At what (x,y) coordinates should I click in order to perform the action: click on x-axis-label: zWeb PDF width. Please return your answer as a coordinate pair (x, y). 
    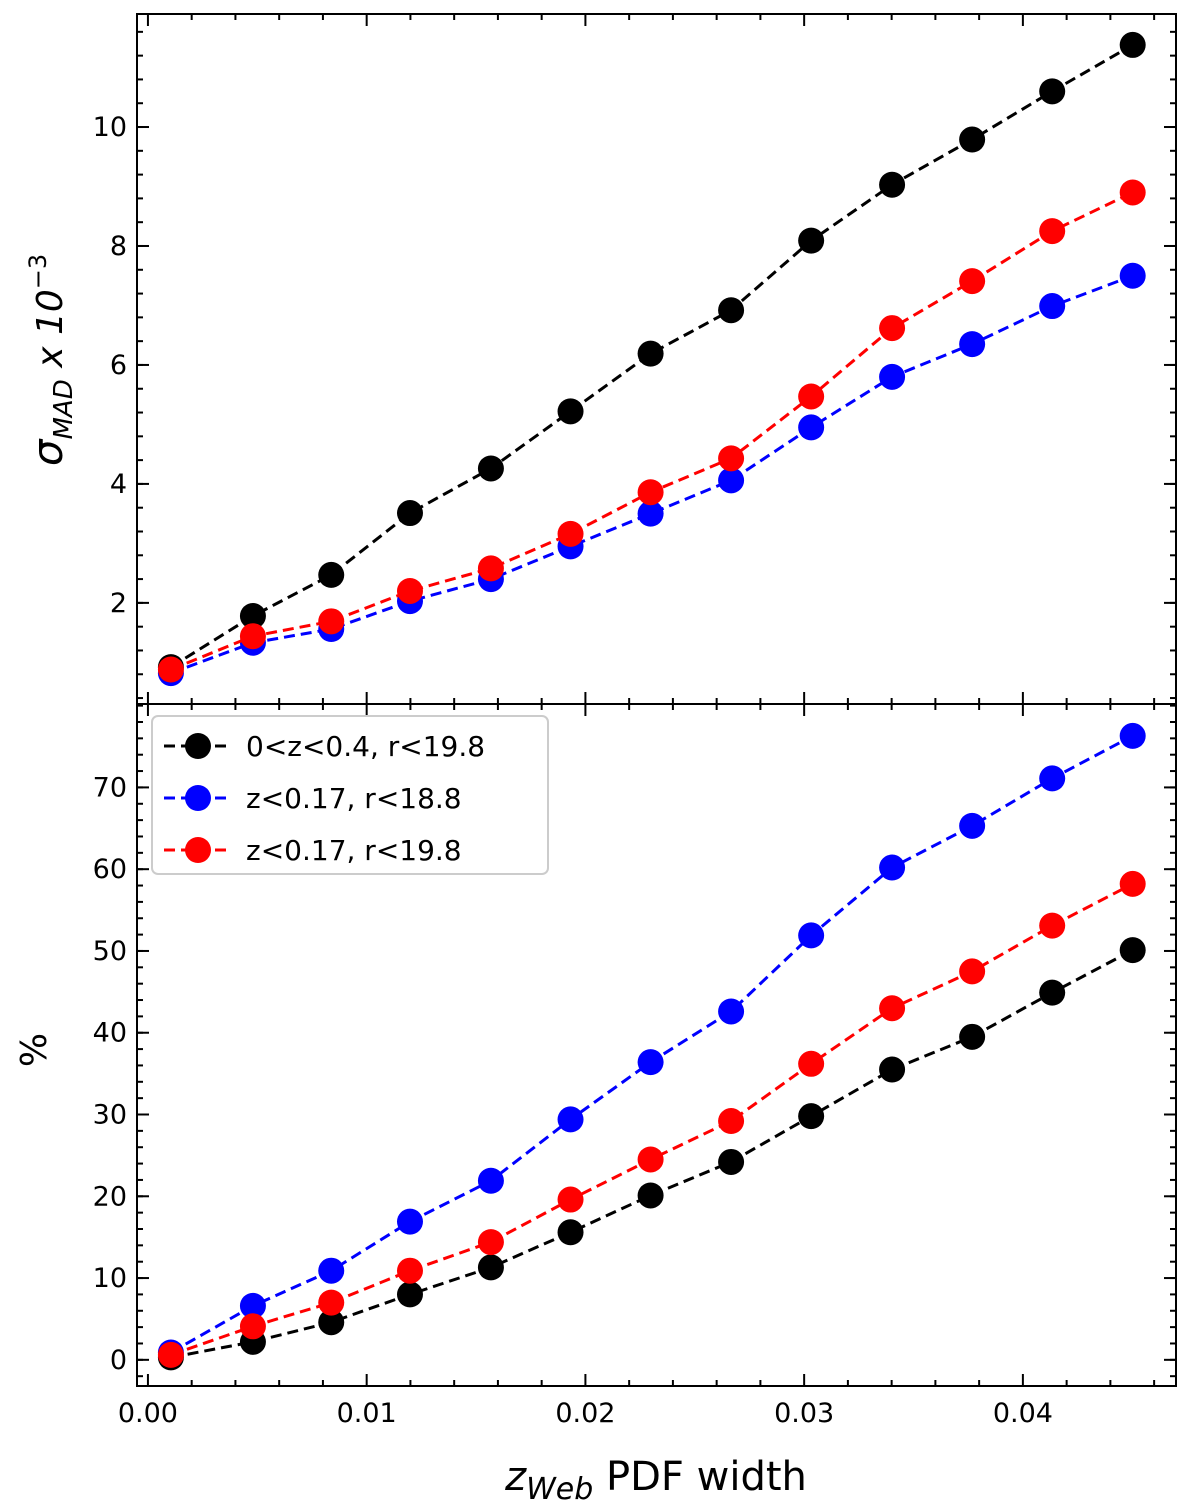
    Looking at the image, I should click on (655, 1480).